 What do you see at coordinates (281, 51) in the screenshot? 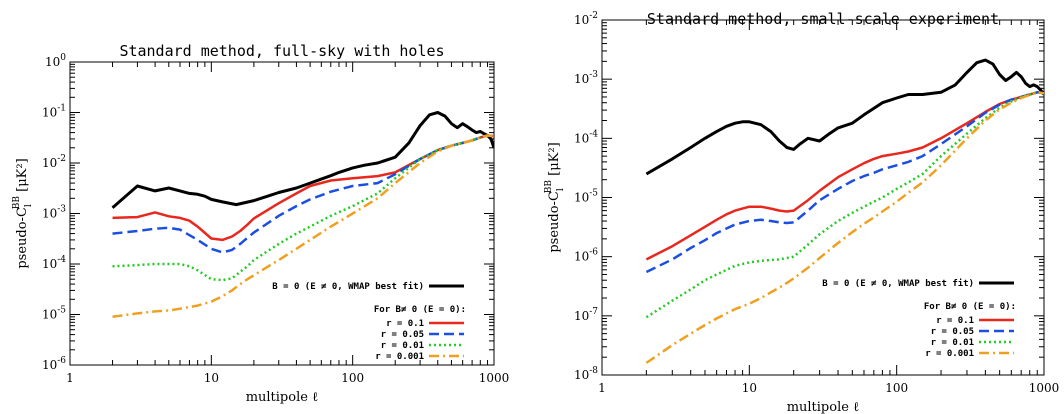
I see `chart-title: Standard method, full-sky with holes` at bounding box center [281, 51].